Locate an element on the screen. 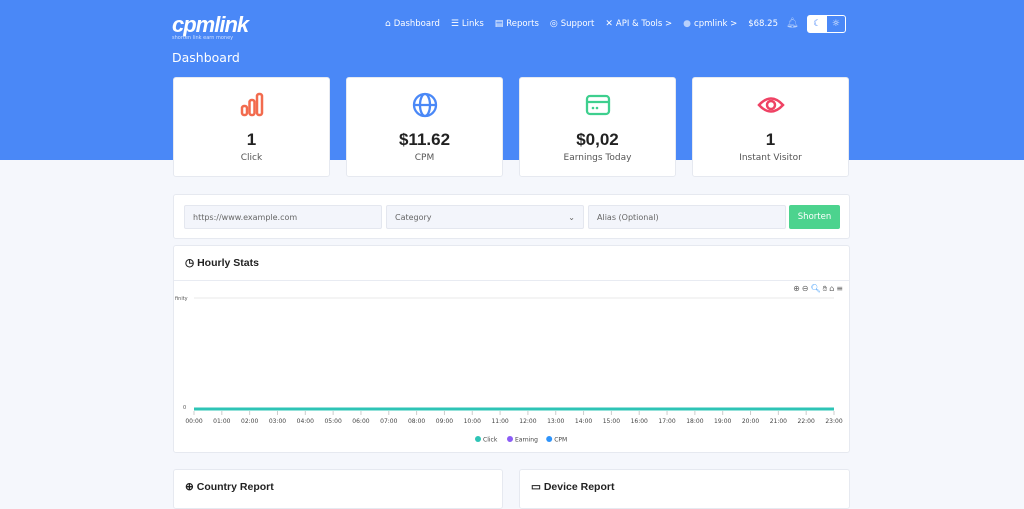 The image size is (1024, 509). theme-toggle: ☾ ☼ is located at coordinates (826, 24).